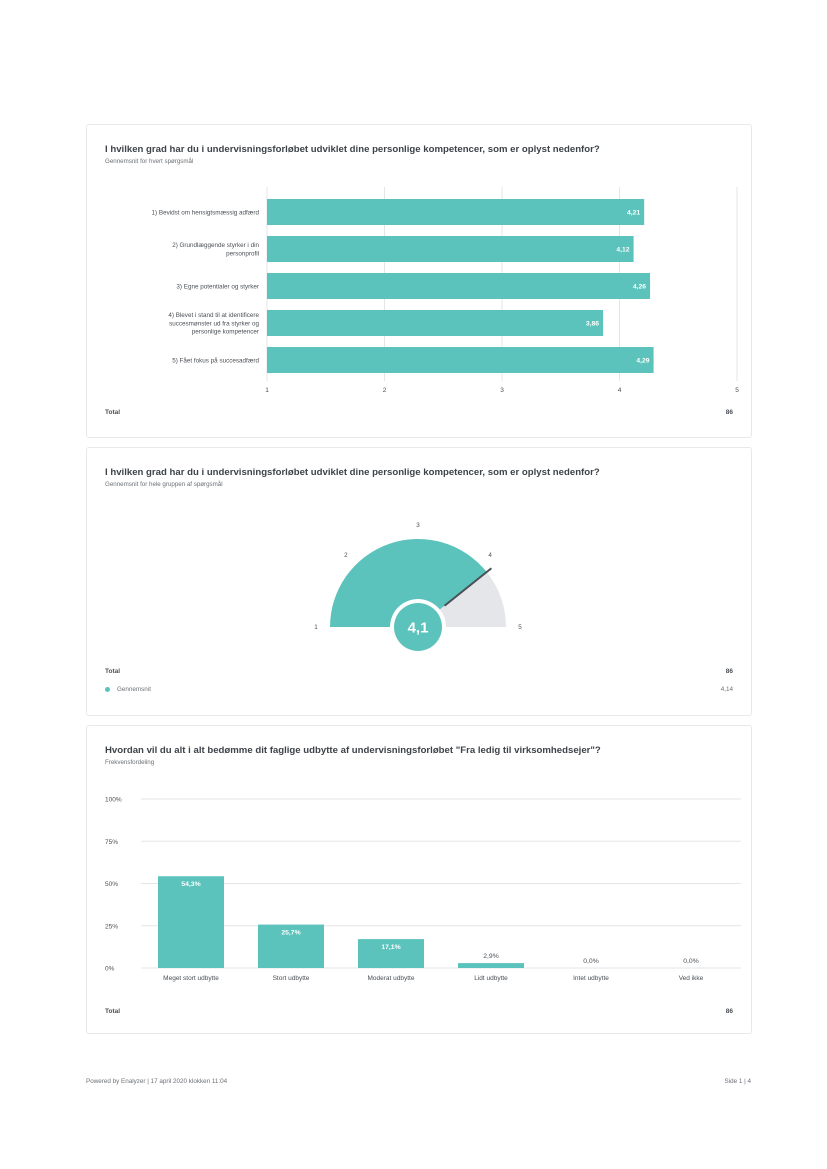  I want to click on gauge-center-circle, so click(418, 627).